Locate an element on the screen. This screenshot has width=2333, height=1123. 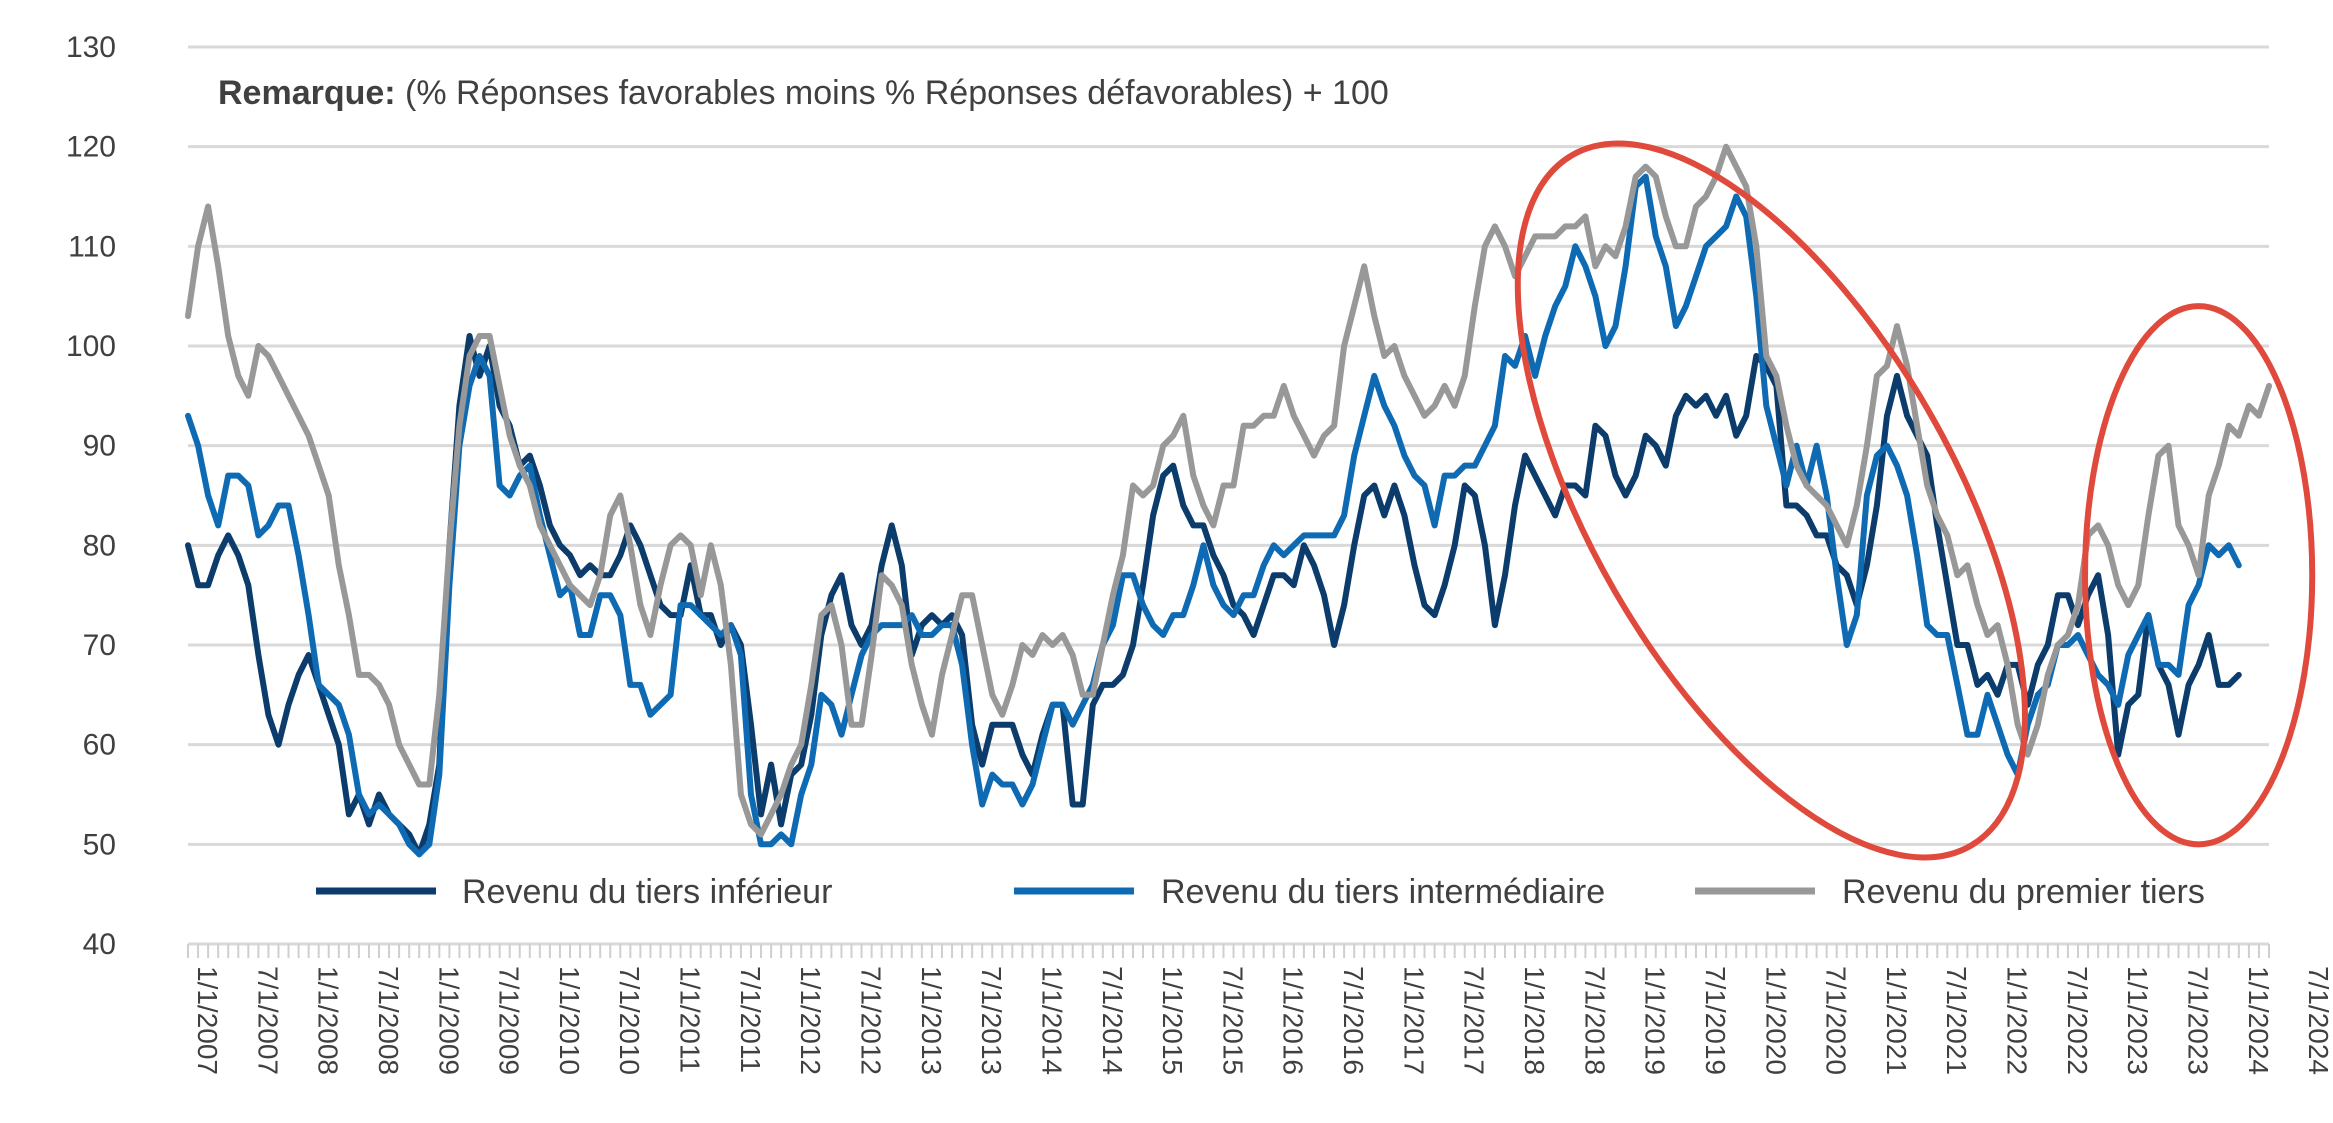
x-tick-label: 1/1/2015 is located at coordinates (1172, 1020).